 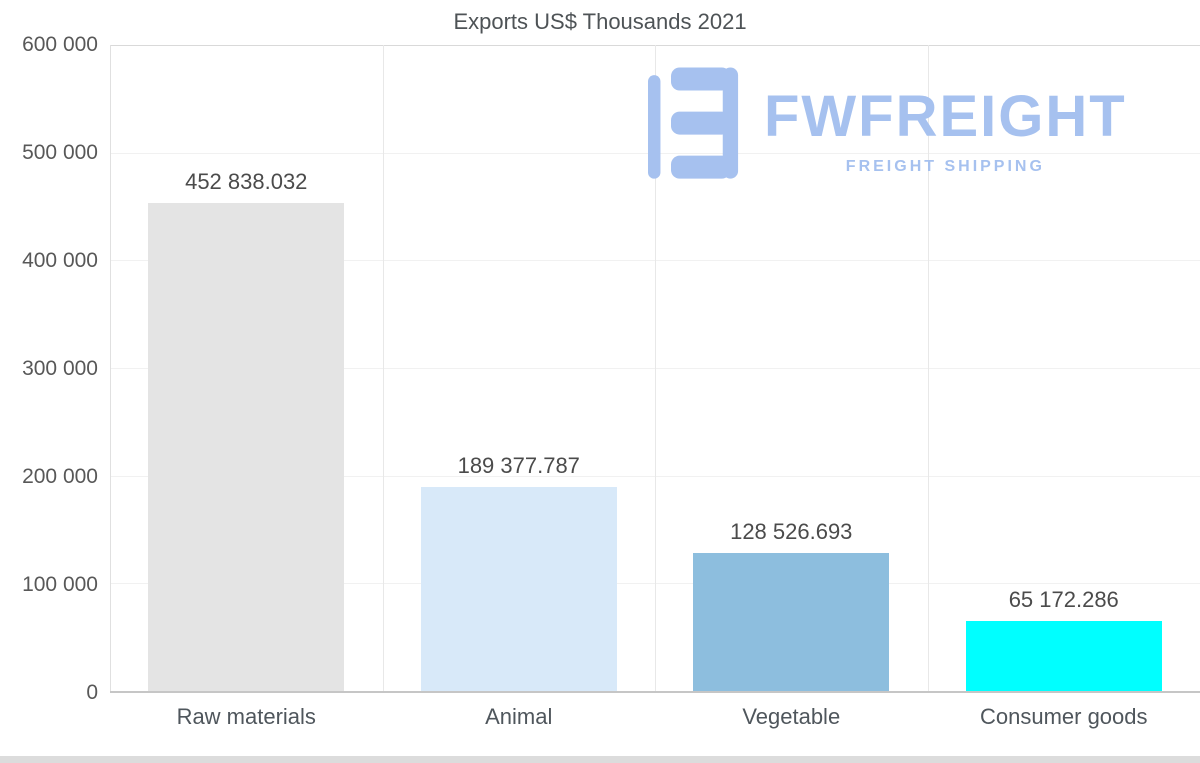 I want to click on bar-value-label: 189 377.787, so click(x=518, y=466).